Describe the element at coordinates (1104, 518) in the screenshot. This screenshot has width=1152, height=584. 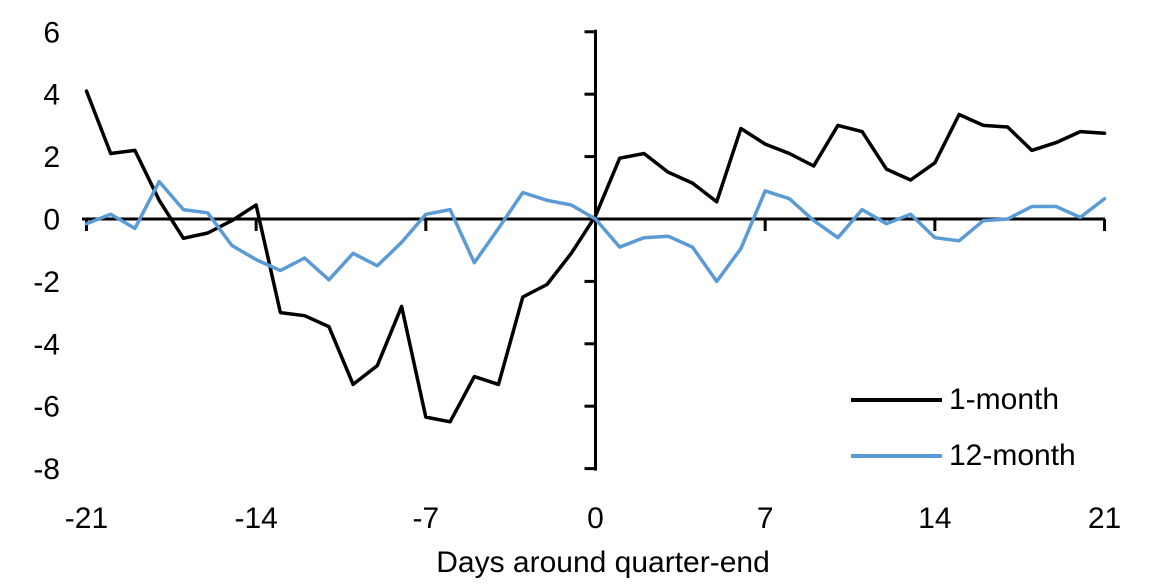
I see `x-tick-label: 21` at that location.